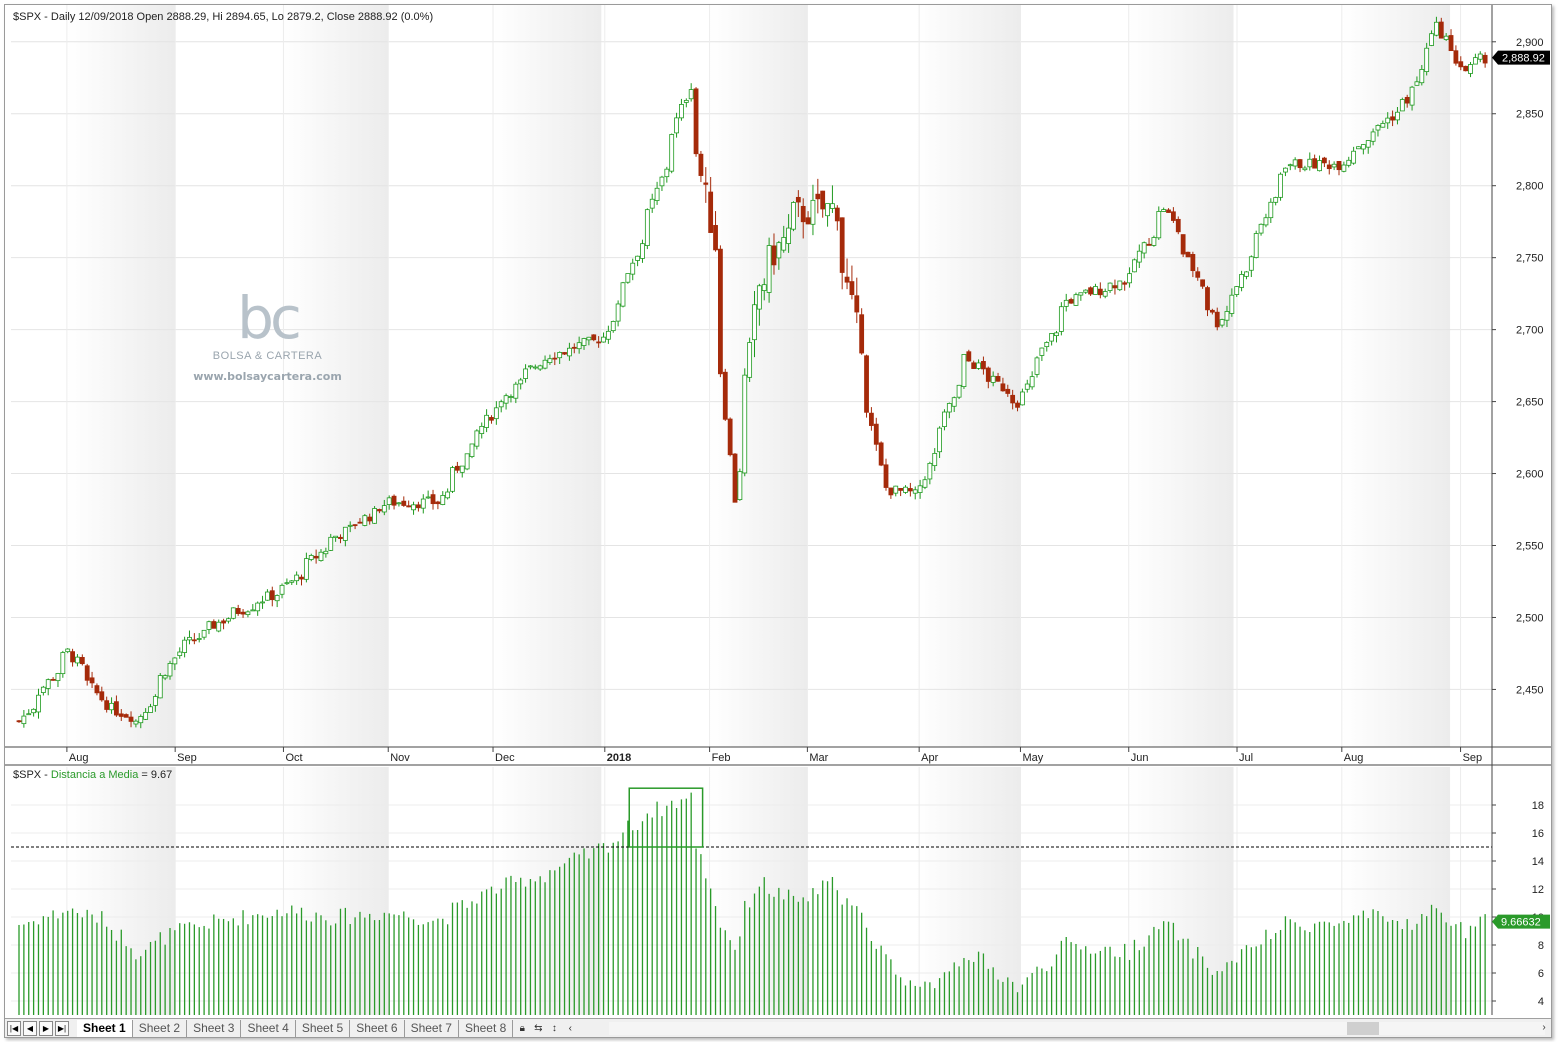  I want to click on tab-sheet-7: Sheet 7, so click(432, 1028).